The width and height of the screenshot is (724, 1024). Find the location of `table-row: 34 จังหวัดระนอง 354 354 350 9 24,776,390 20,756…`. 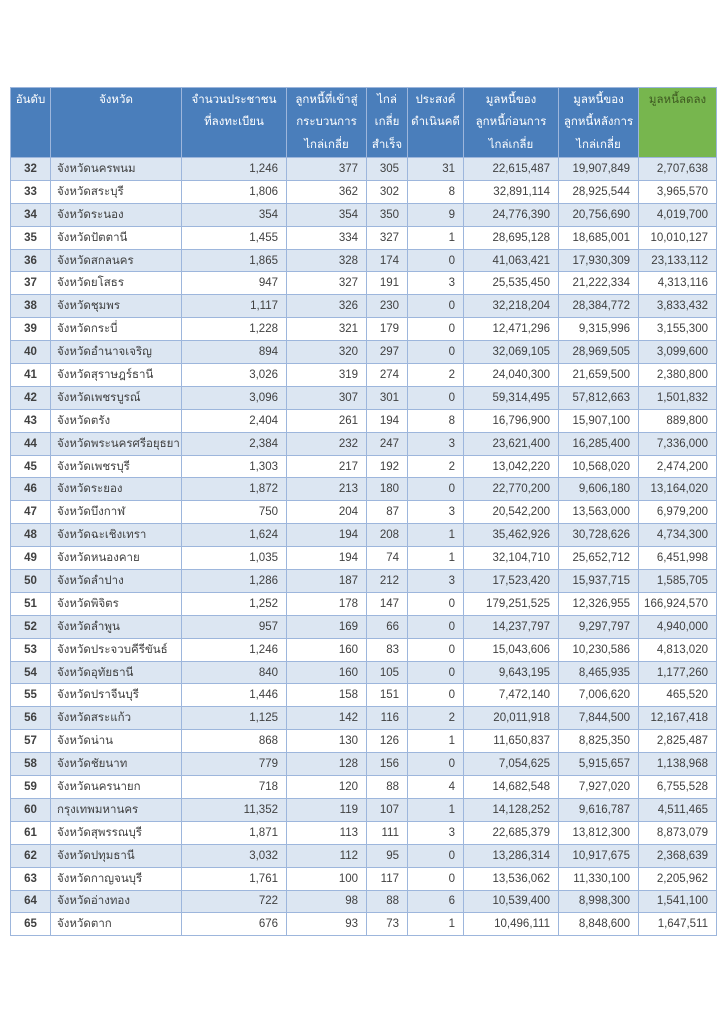

table-row: 34 จังหวัดระนอง 354 354 350 9 24,776,390 20,756… is located at coordinates (363, 214).